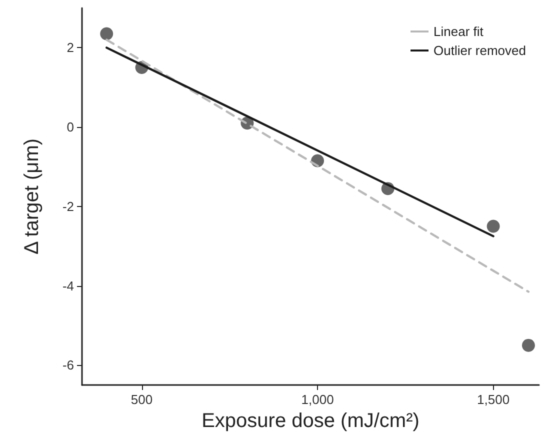 The width and height of the screenshot is (557, 437). I want to click on x-tick-label: 1,000, so click(317, 399).